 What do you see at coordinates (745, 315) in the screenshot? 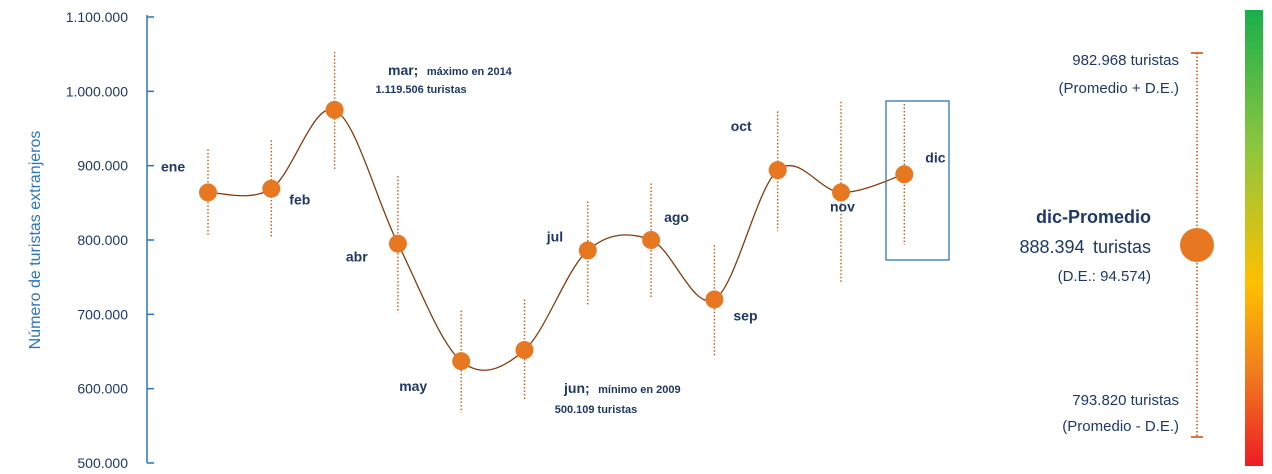
I see `month-label-sep: sep` at bounding box center [745, 315].